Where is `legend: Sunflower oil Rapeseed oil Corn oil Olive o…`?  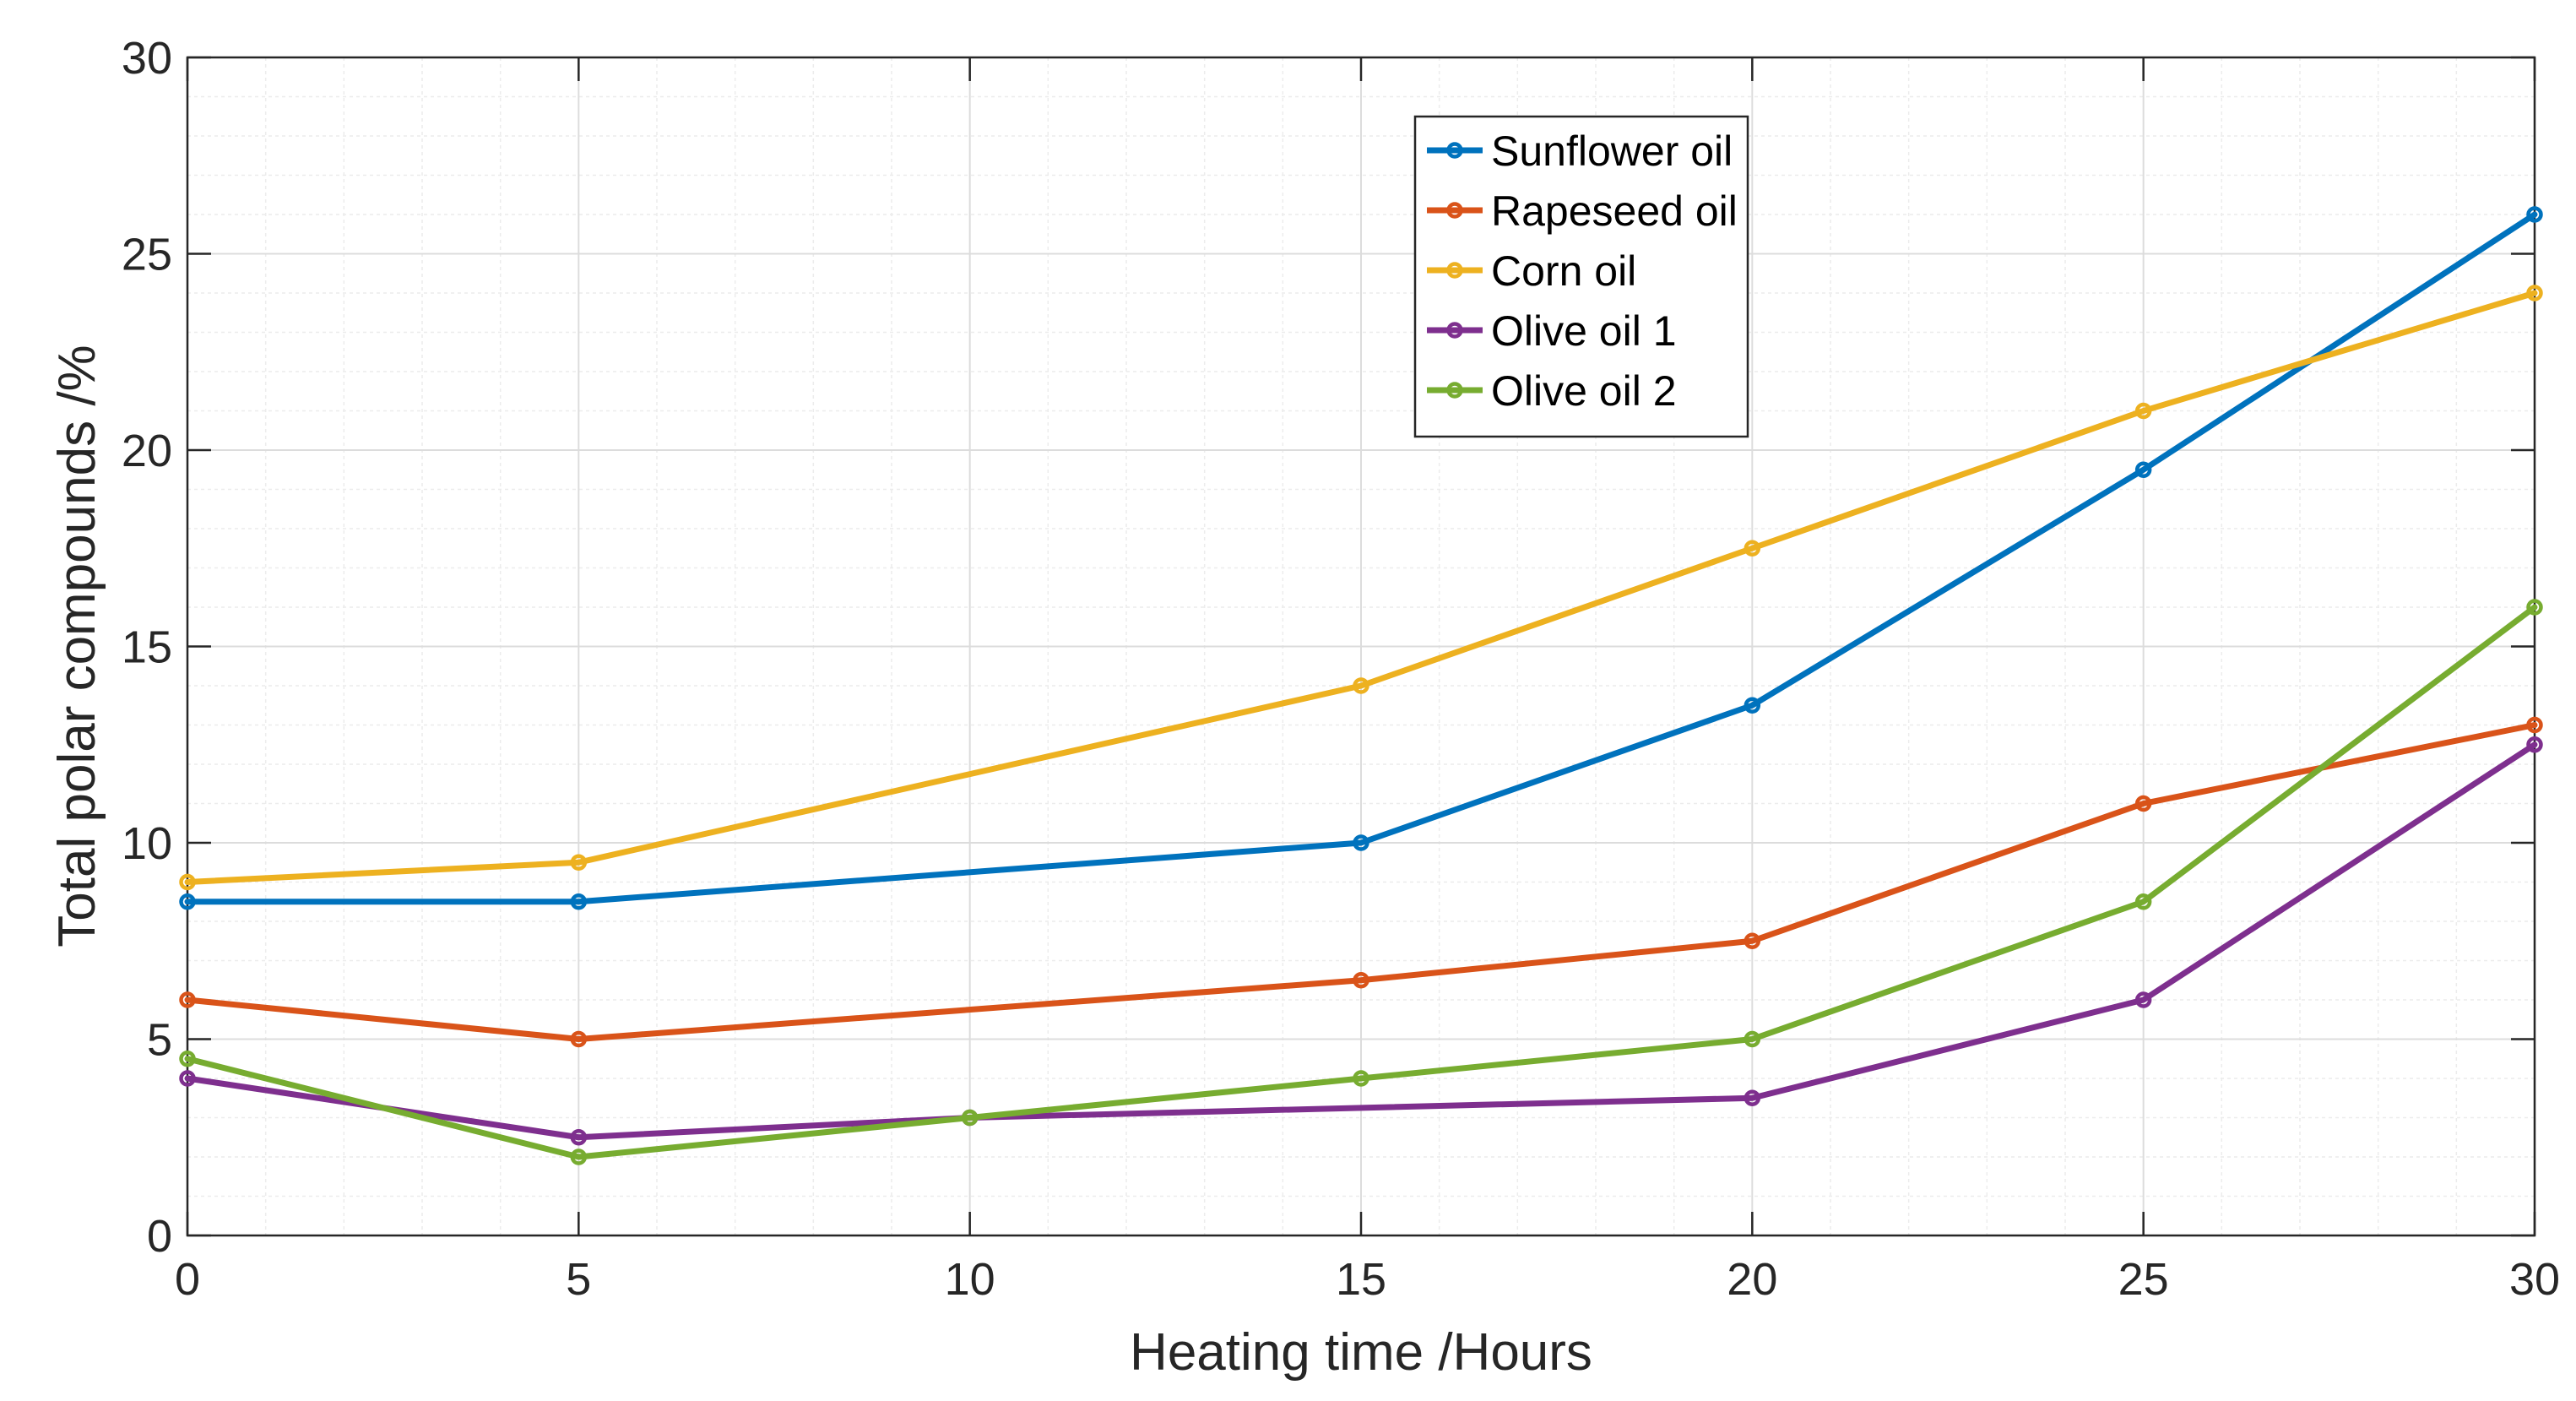
legend: Sunflower oil Rapeseed oil Corn oil Olive o… is located at coordinates (1581, 276).